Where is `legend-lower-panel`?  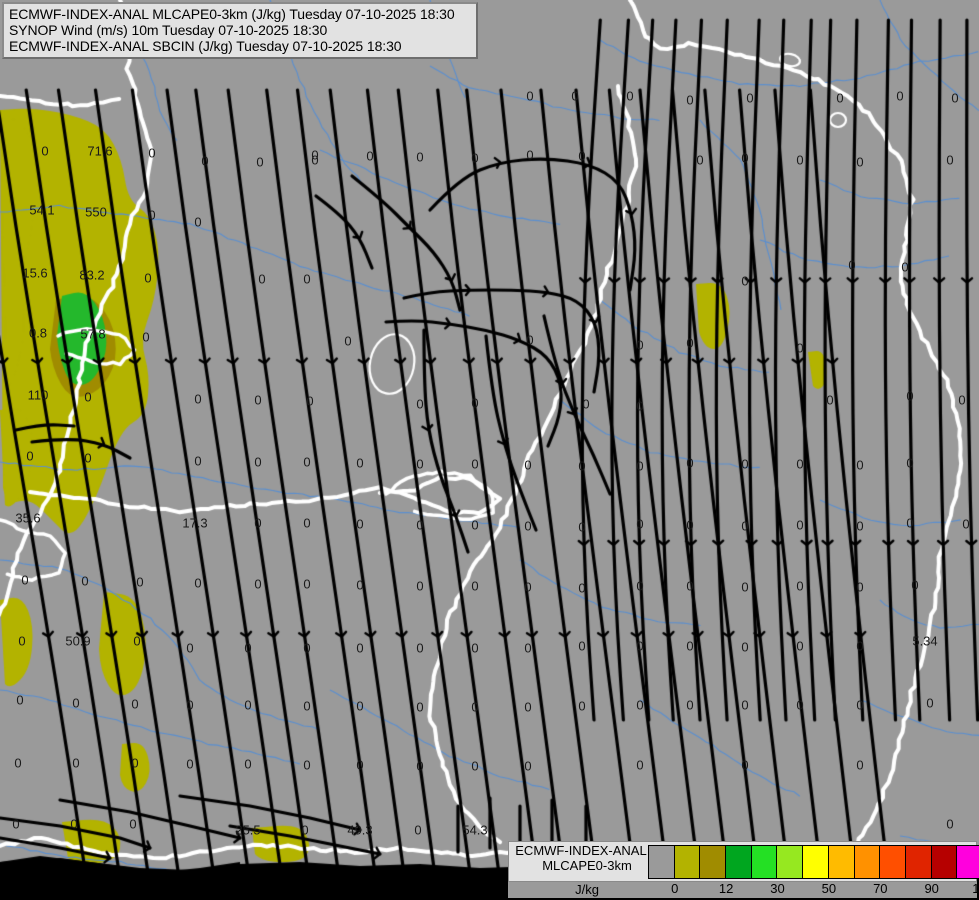
legend-lower-panel is located at coordinates (742, 890).